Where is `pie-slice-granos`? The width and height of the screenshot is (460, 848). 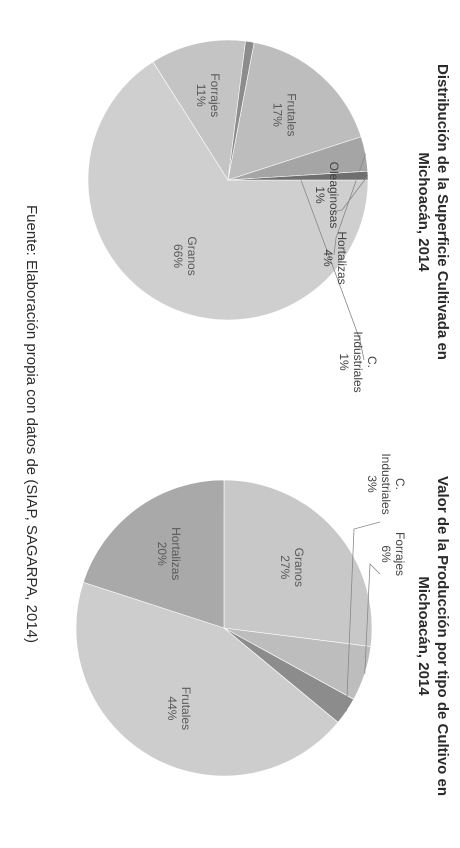
pie-slice-granos is located at coordinates (298, 563).